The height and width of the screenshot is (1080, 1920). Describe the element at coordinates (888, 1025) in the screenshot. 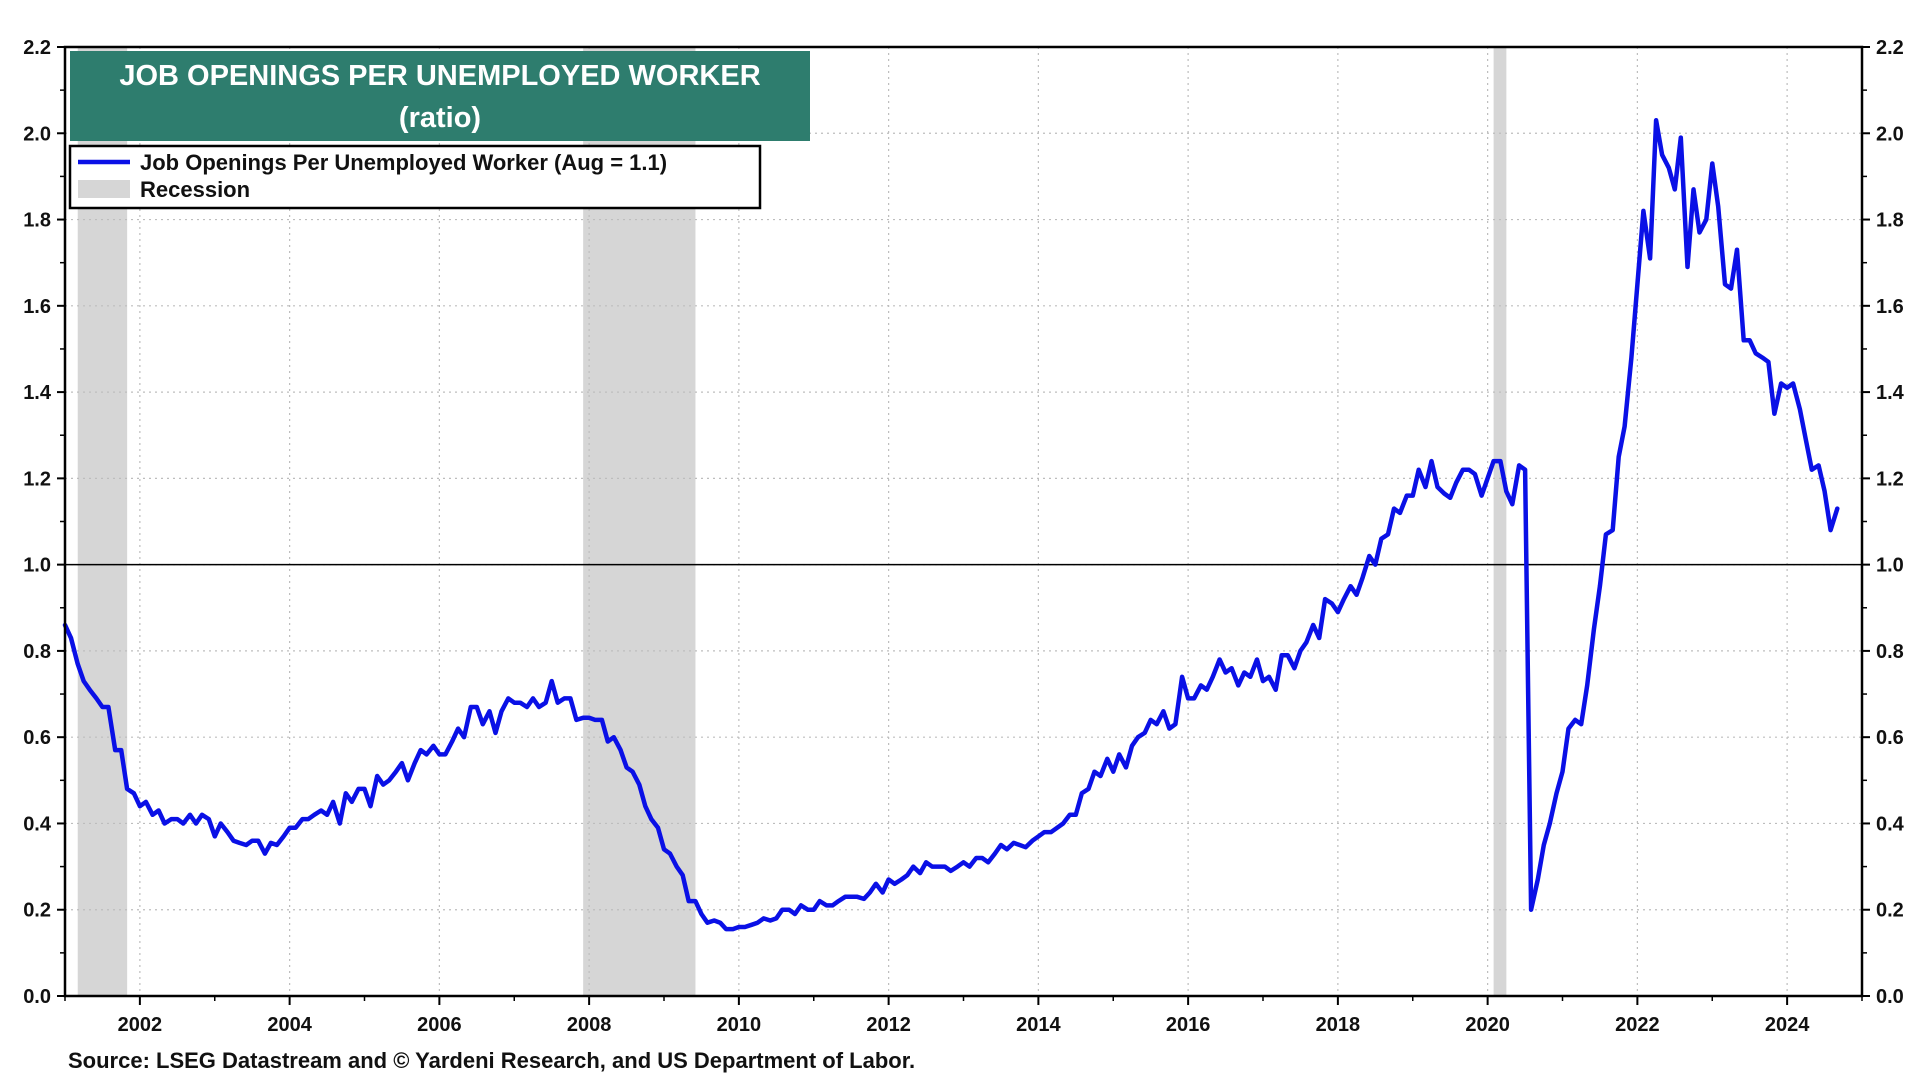

I see `x-tick-label-2012: 2012` at that location.